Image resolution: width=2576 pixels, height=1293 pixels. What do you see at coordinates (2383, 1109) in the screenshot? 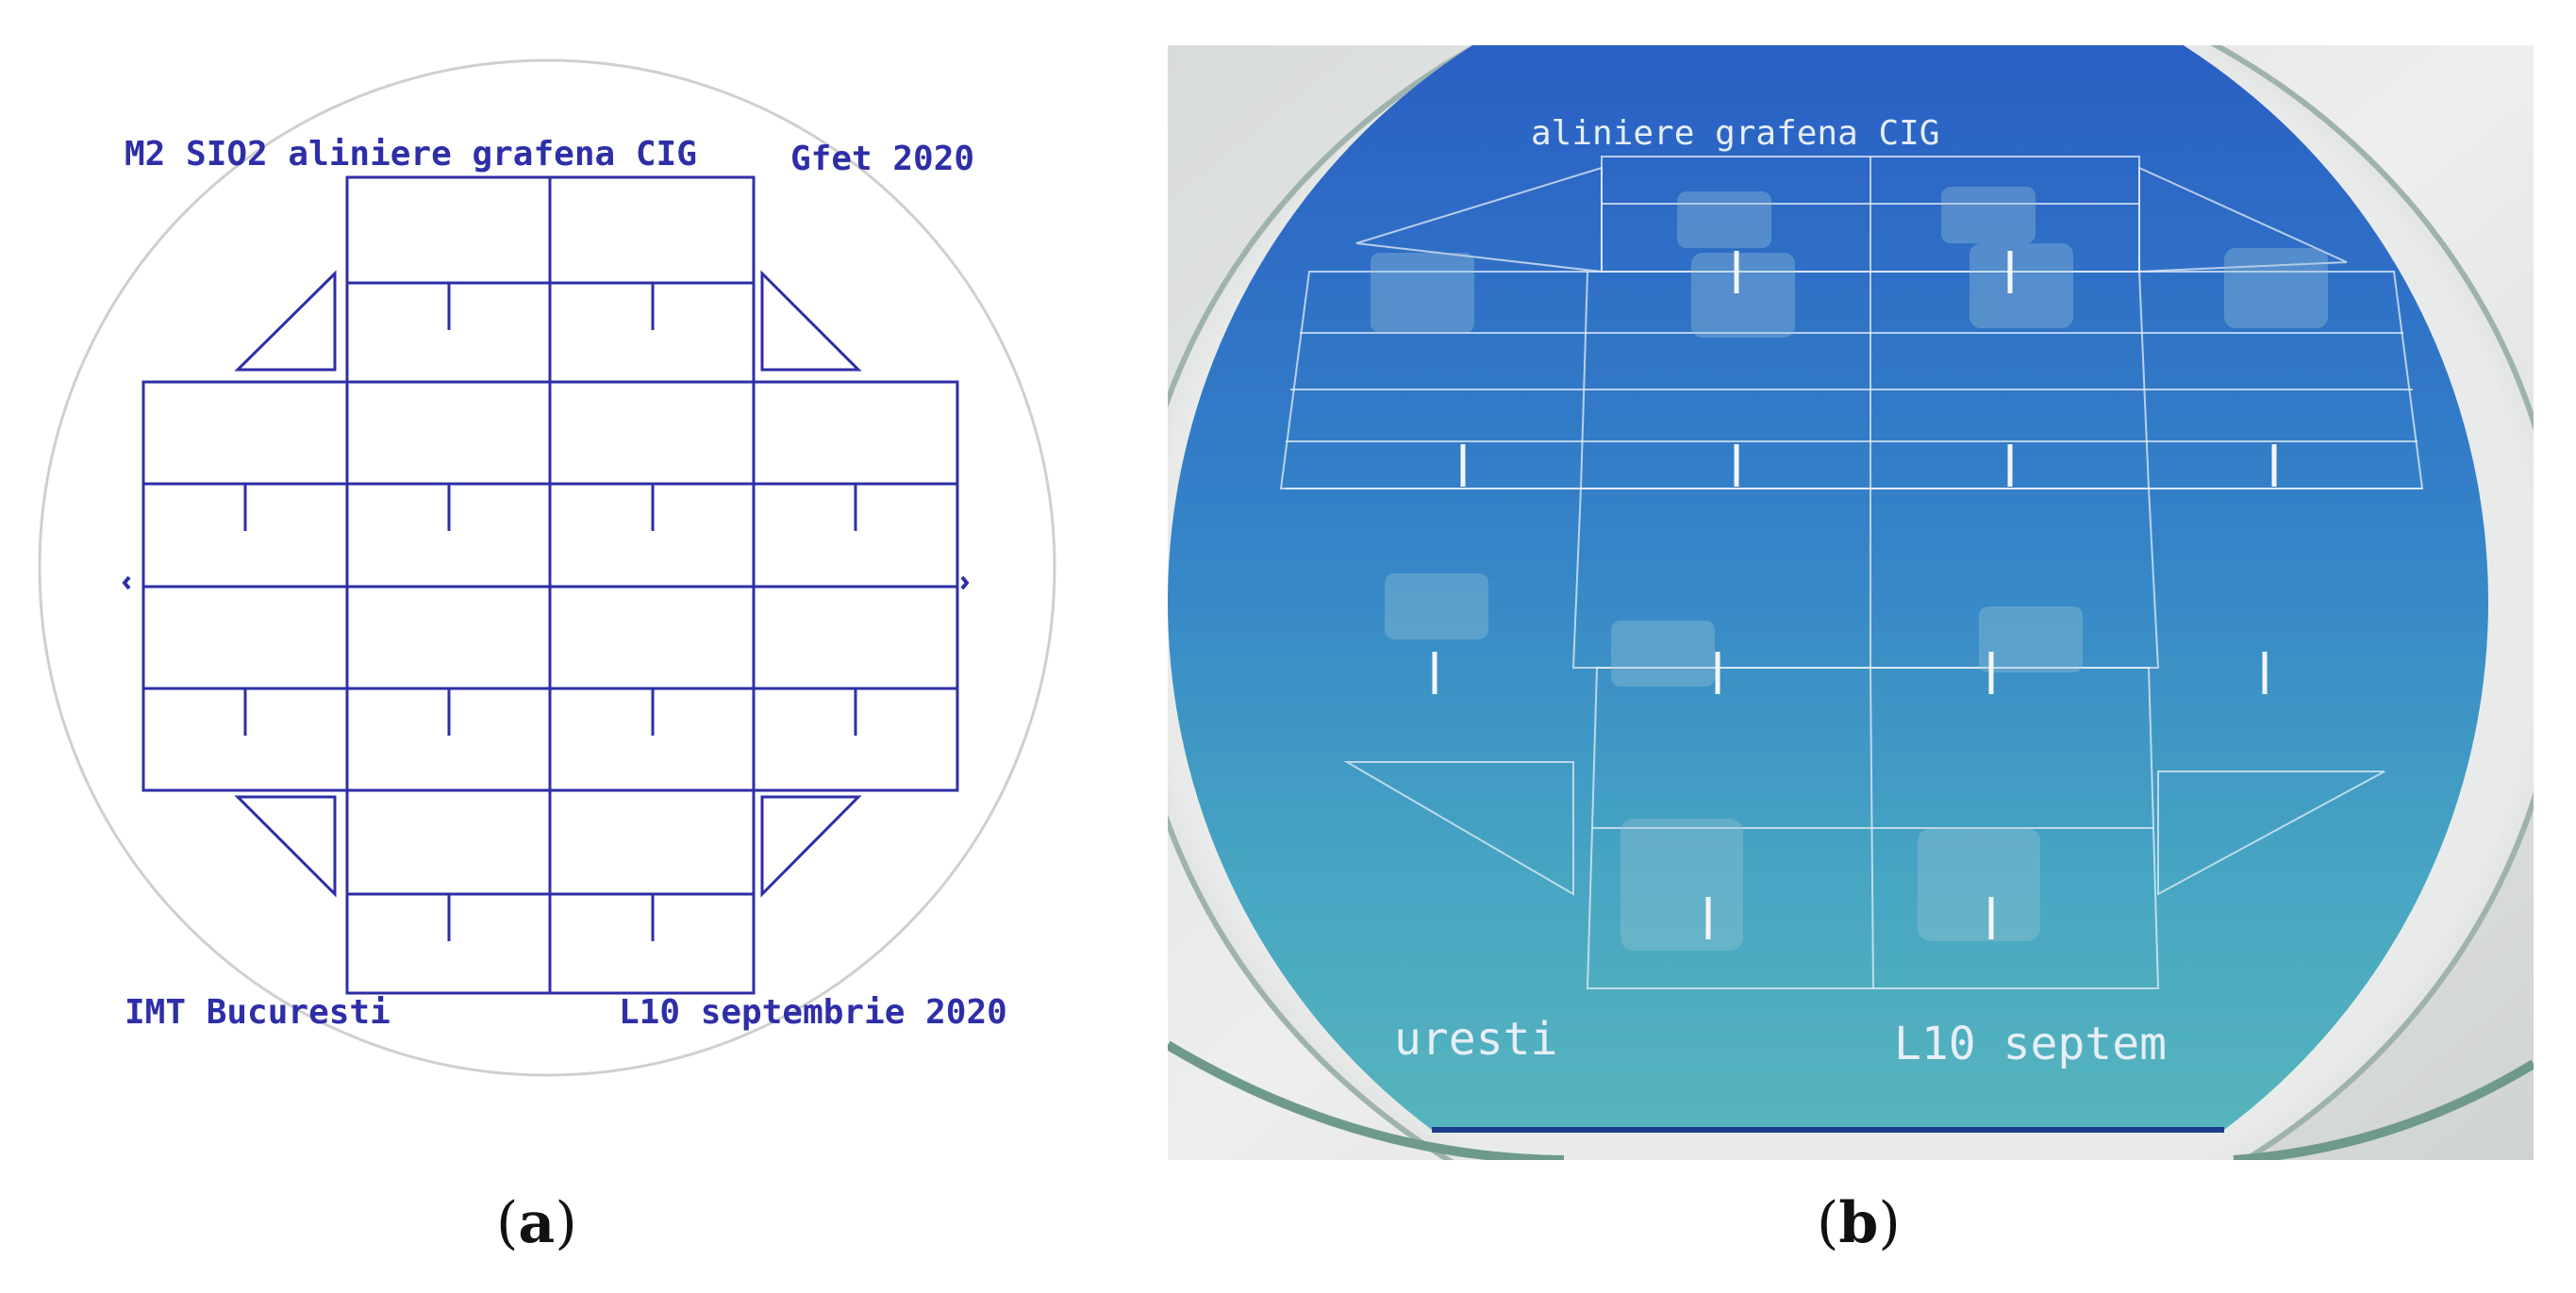
I see `dish-rim-right` at bounding box center [2383, 1109].